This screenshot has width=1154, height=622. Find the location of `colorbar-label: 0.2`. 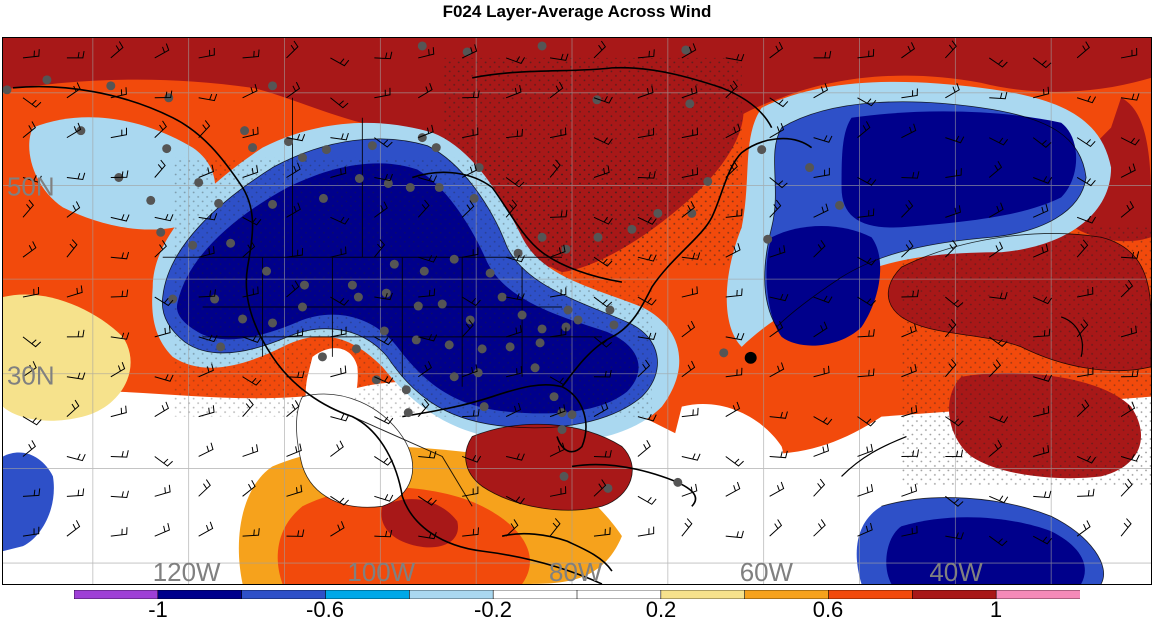

colorbar-label: 0.2 is located at coordinates (661, 609).